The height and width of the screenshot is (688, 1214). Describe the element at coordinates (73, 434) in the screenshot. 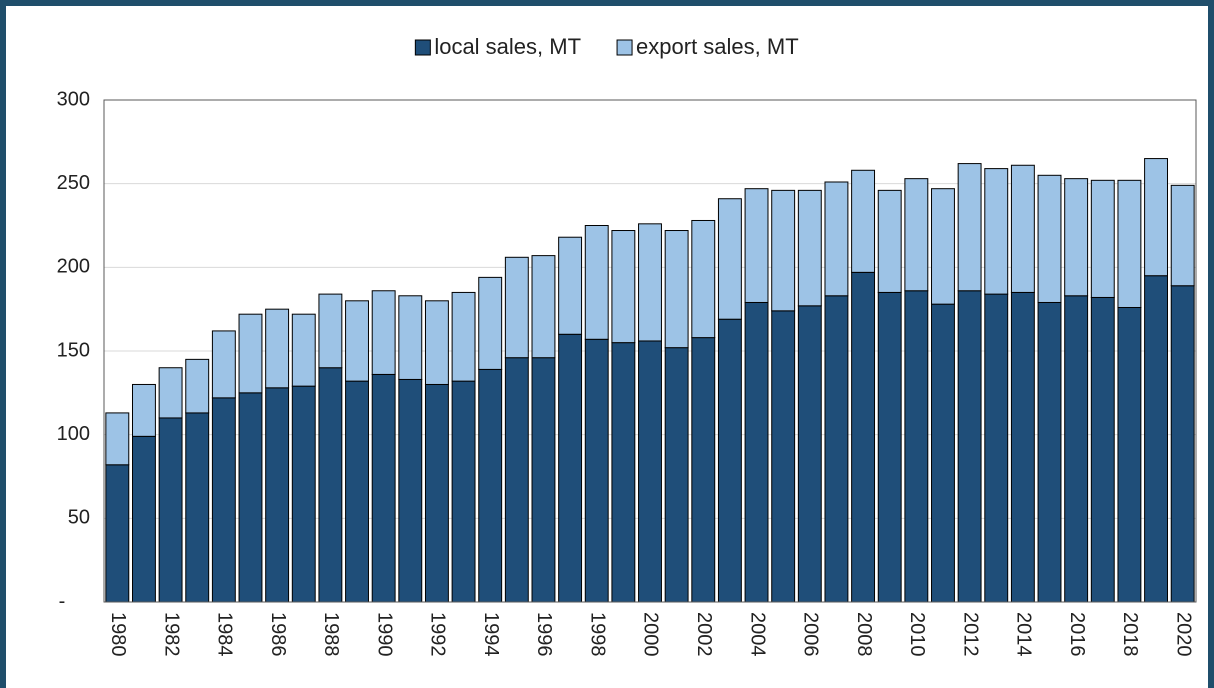

I see `y-tick-label: 100` at that location.